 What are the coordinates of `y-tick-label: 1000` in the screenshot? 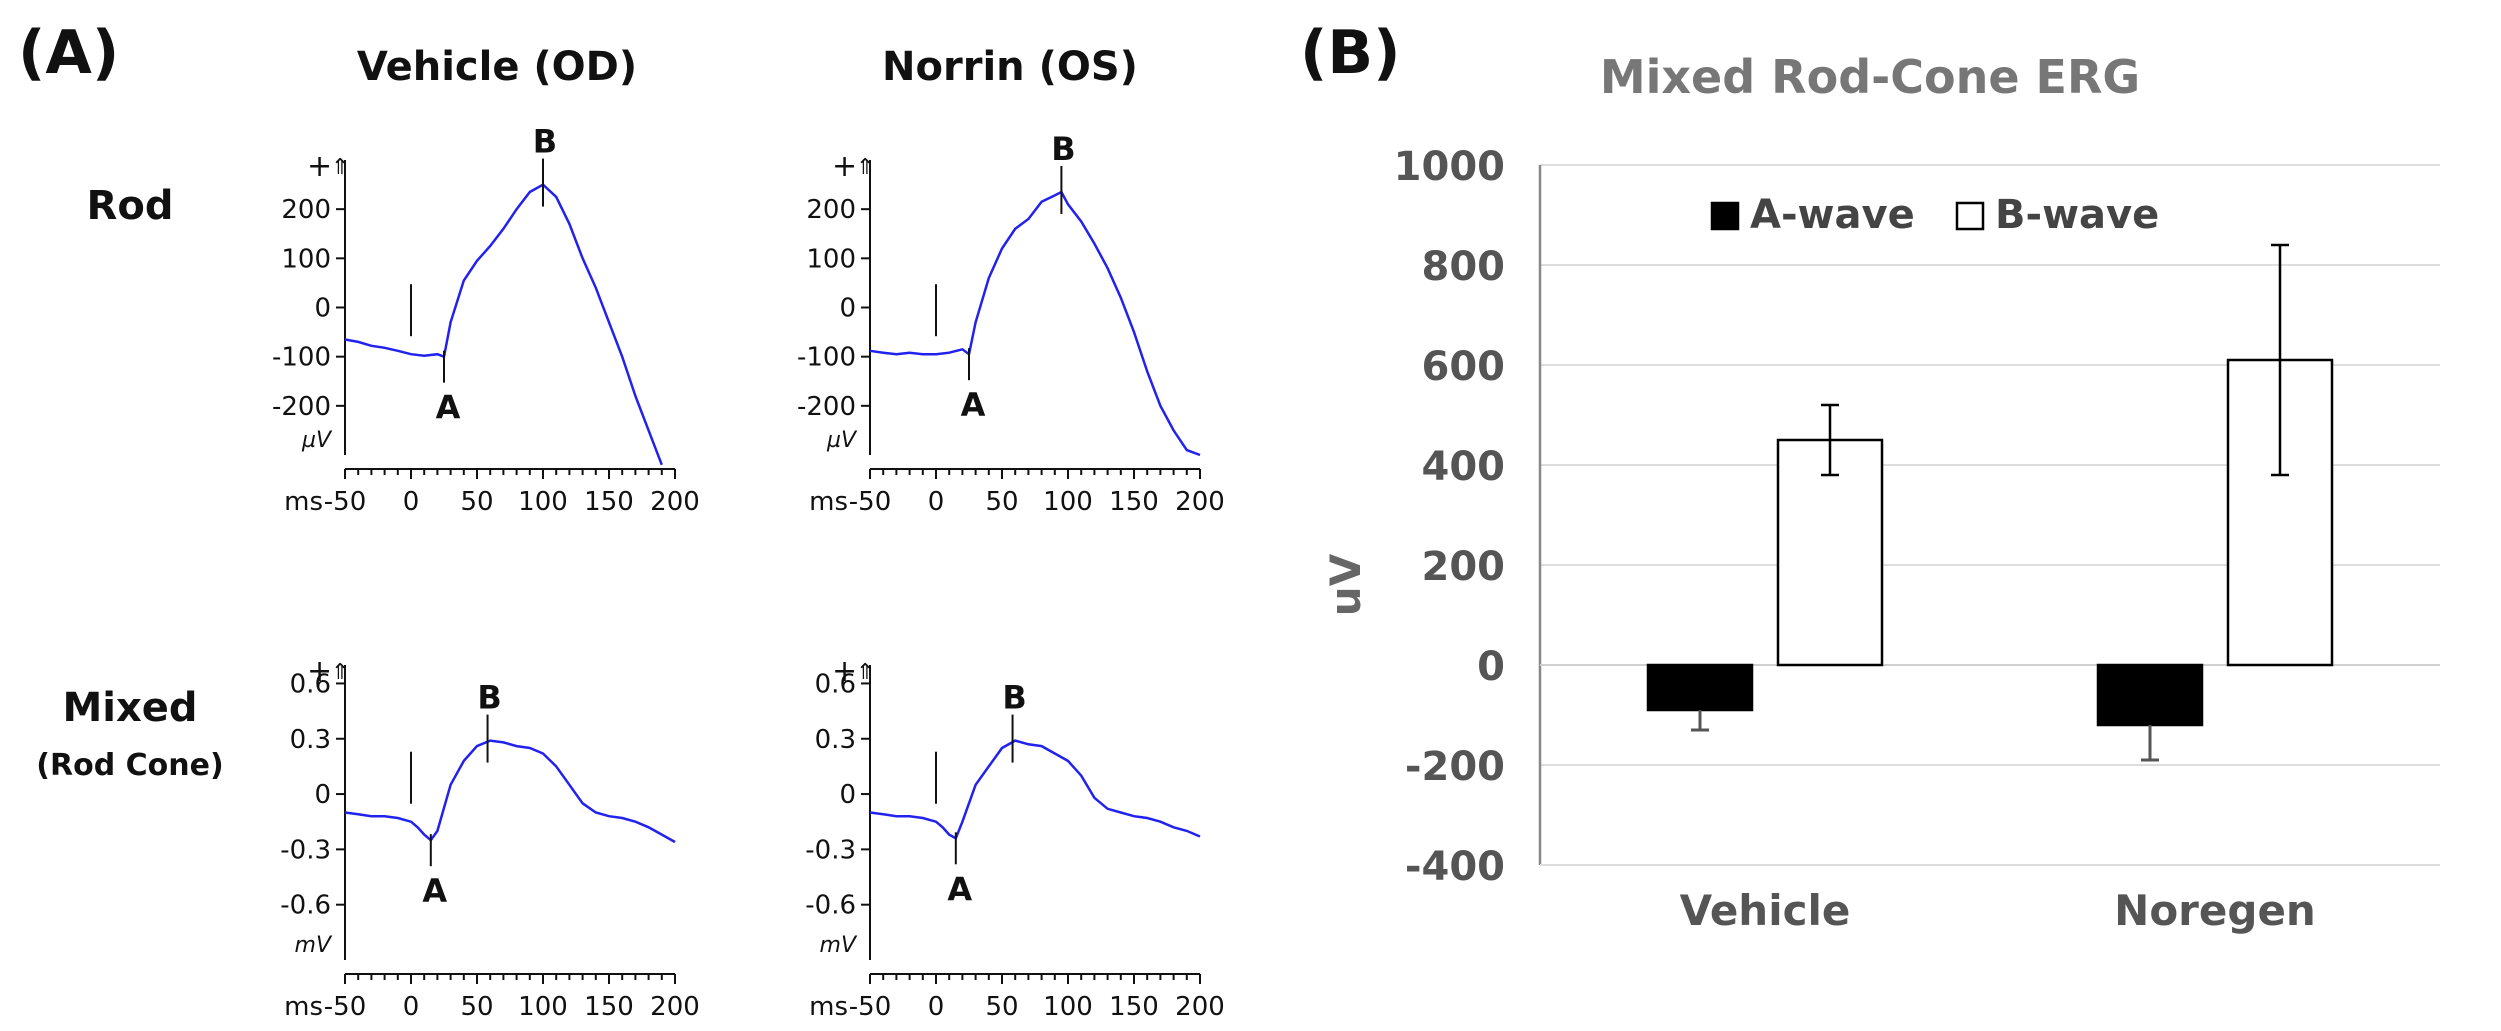 It's located at (1449, 167).